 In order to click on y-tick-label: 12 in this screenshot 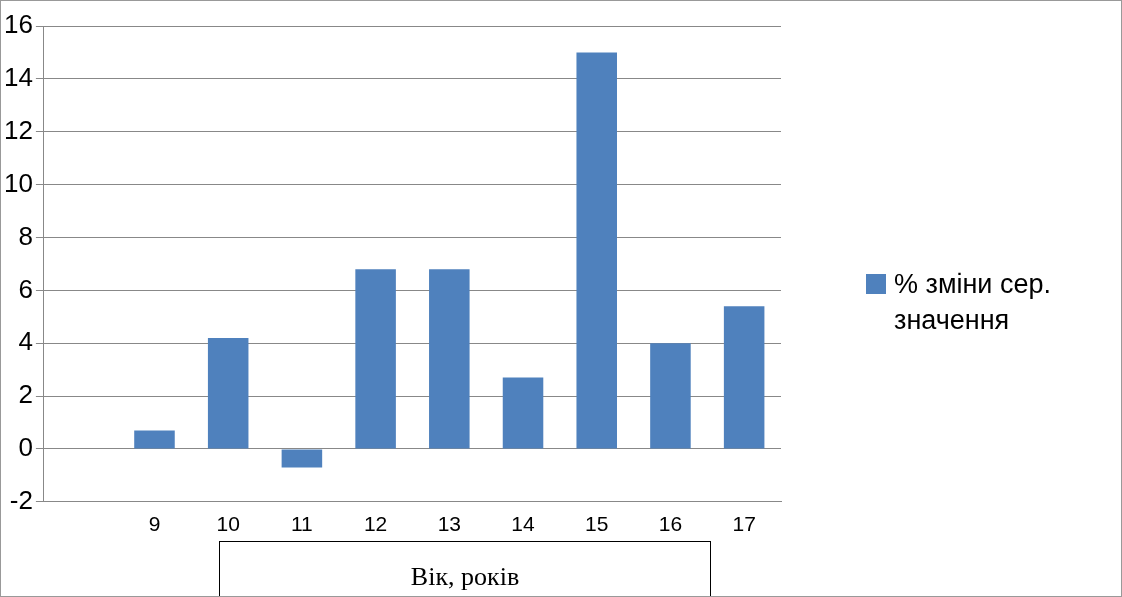, I will do `click(18, 129)`.